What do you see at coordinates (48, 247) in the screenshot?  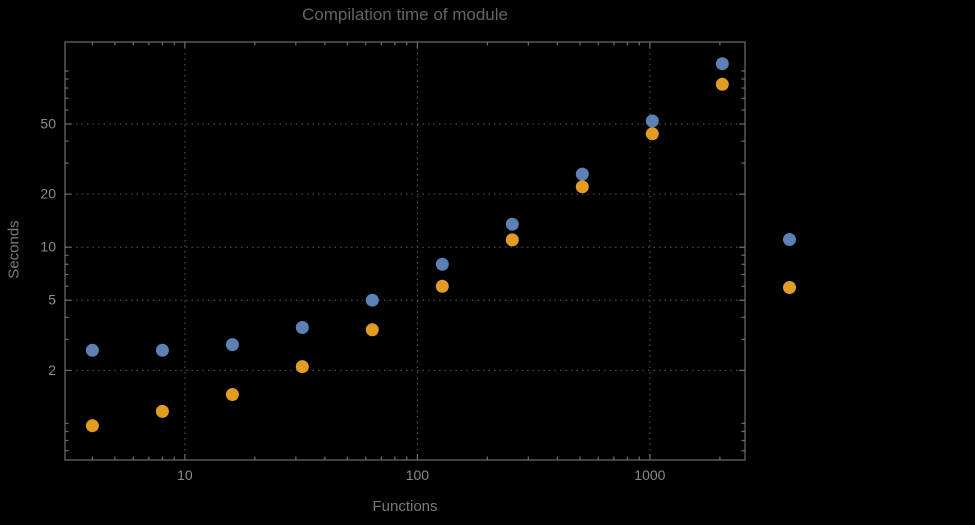 I see `y-tick-label: 10` at bounding box center [48, 247].